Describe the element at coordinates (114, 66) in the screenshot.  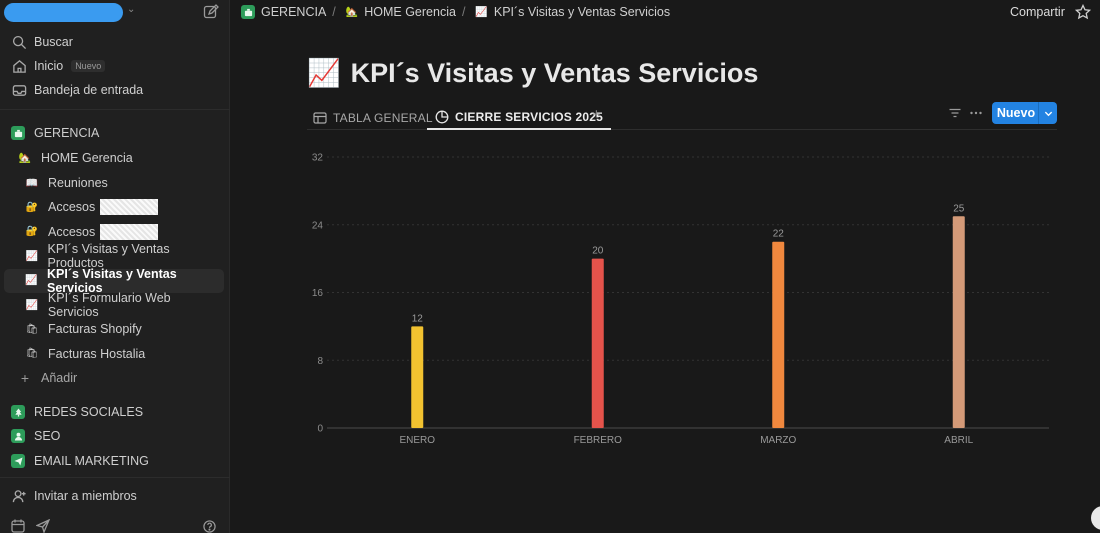
I see `nav-home: Inicio Nuevo` at that location.